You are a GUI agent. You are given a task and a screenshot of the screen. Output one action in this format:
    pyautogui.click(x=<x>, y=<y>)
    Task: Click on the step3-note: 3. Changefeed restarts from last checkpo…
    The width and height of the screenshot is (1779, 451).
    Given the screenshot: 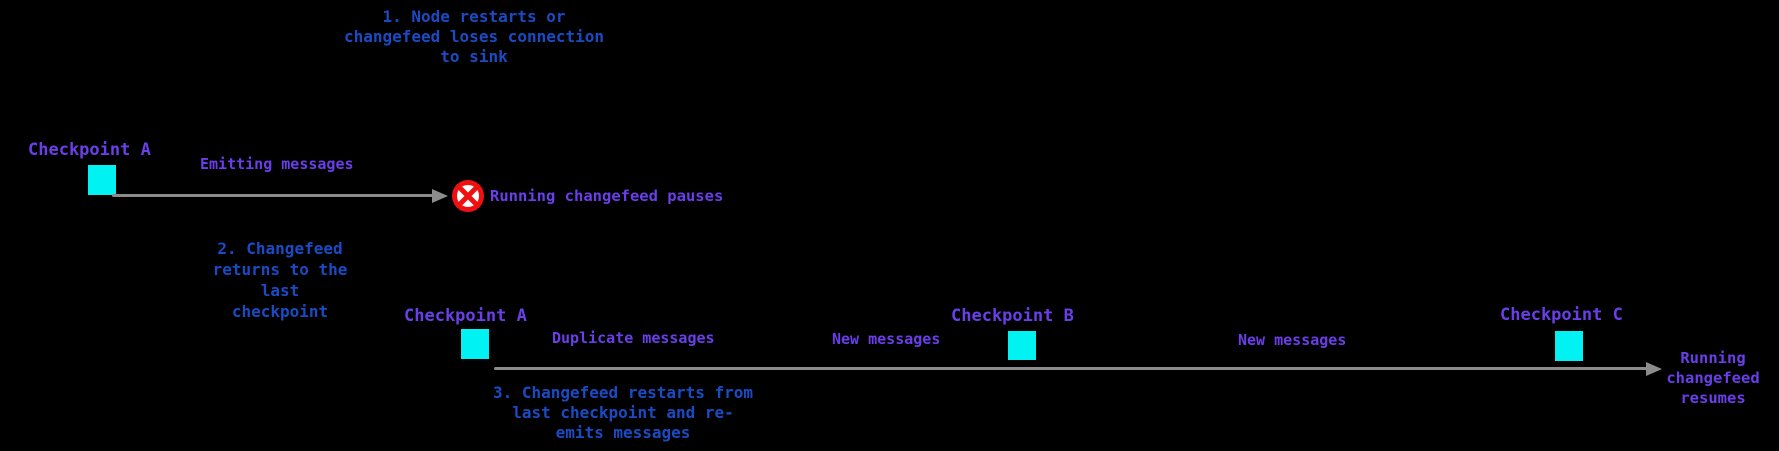 What is the action you would take?
    pyautogui.click(x=623, y=412)
    